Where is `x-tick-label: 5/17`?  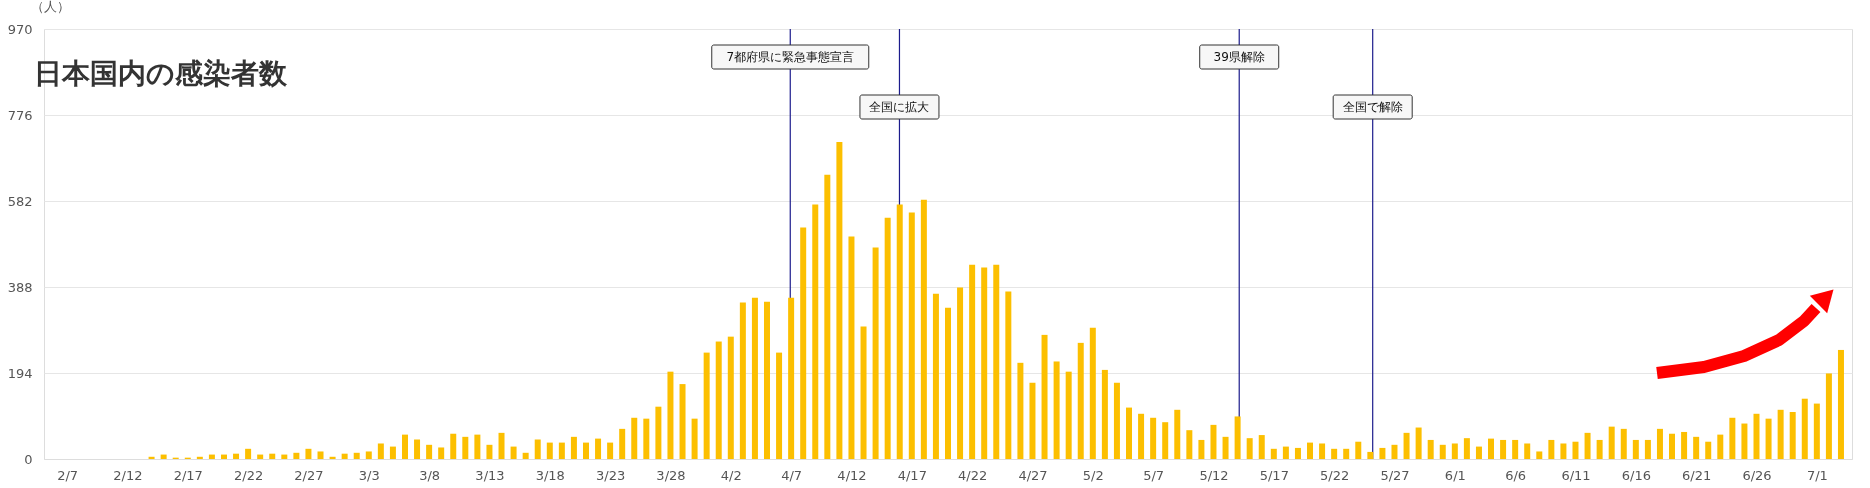 x-tick-label: 5/17 is located at coordinates (1274, 475).